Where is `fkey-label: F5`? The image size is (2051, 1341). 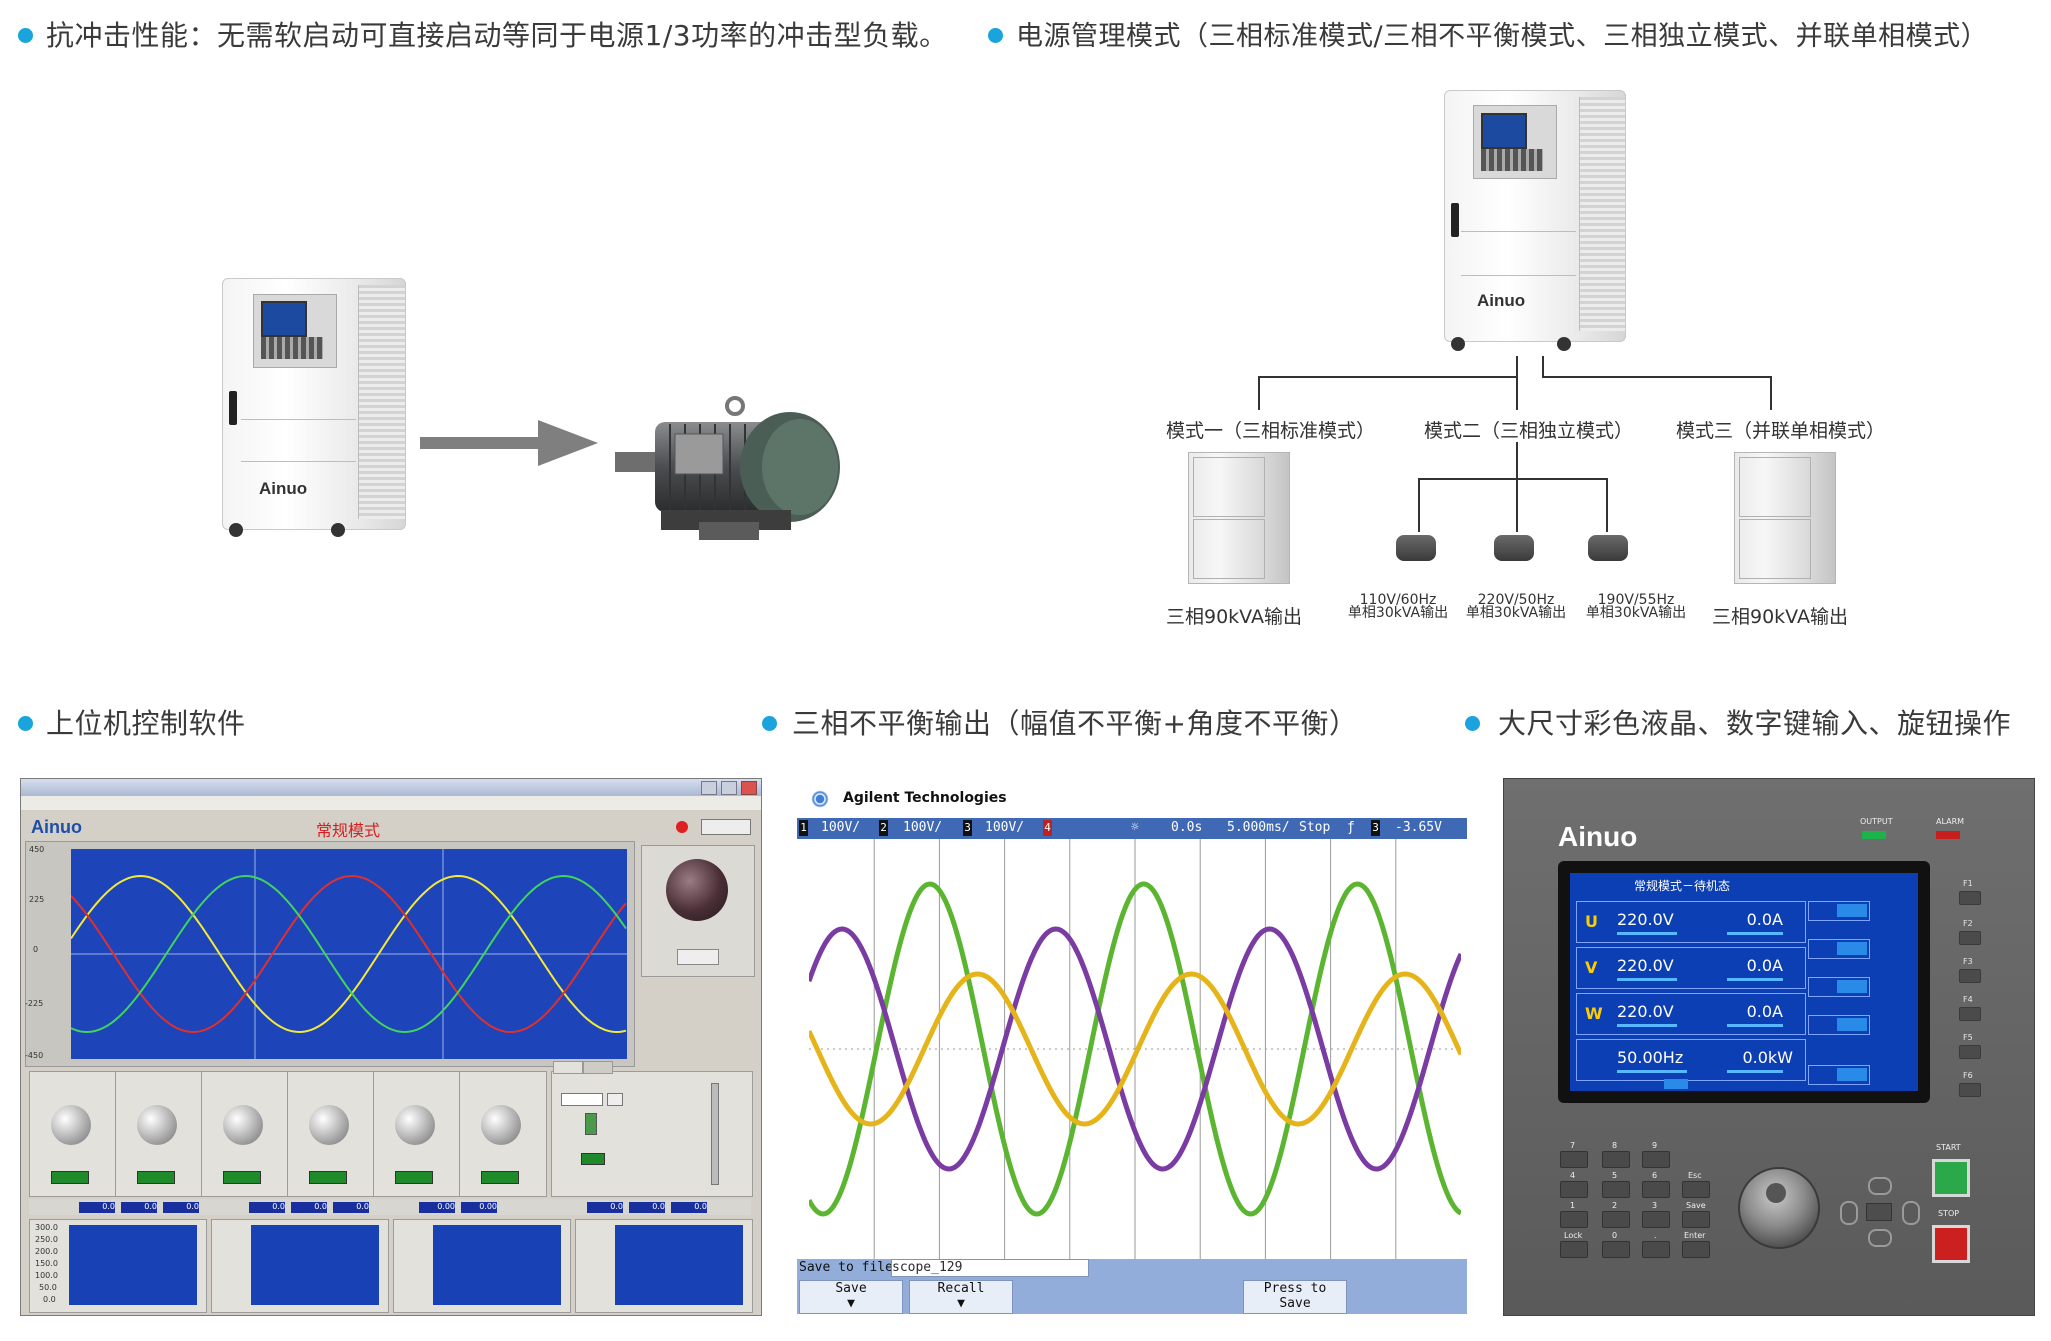 fkey-label: F5 is located at coordinates (1968, 1037).